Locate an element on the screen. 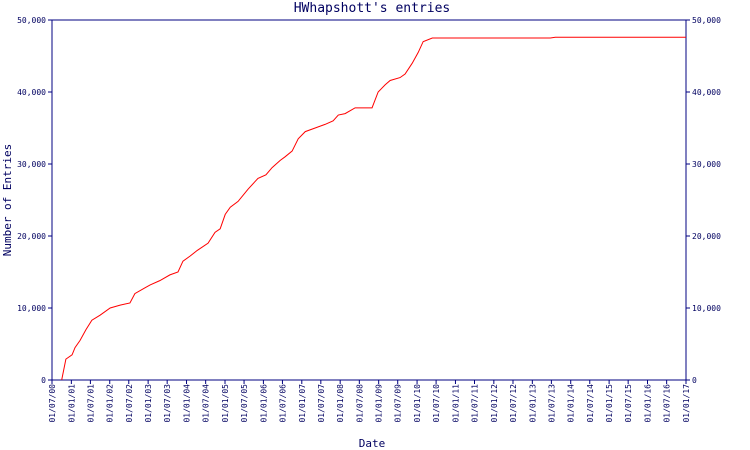 The width and height of the screenshot is (750, 450). y-axis-label: Number of Entries is located at coordinates (7, 200).